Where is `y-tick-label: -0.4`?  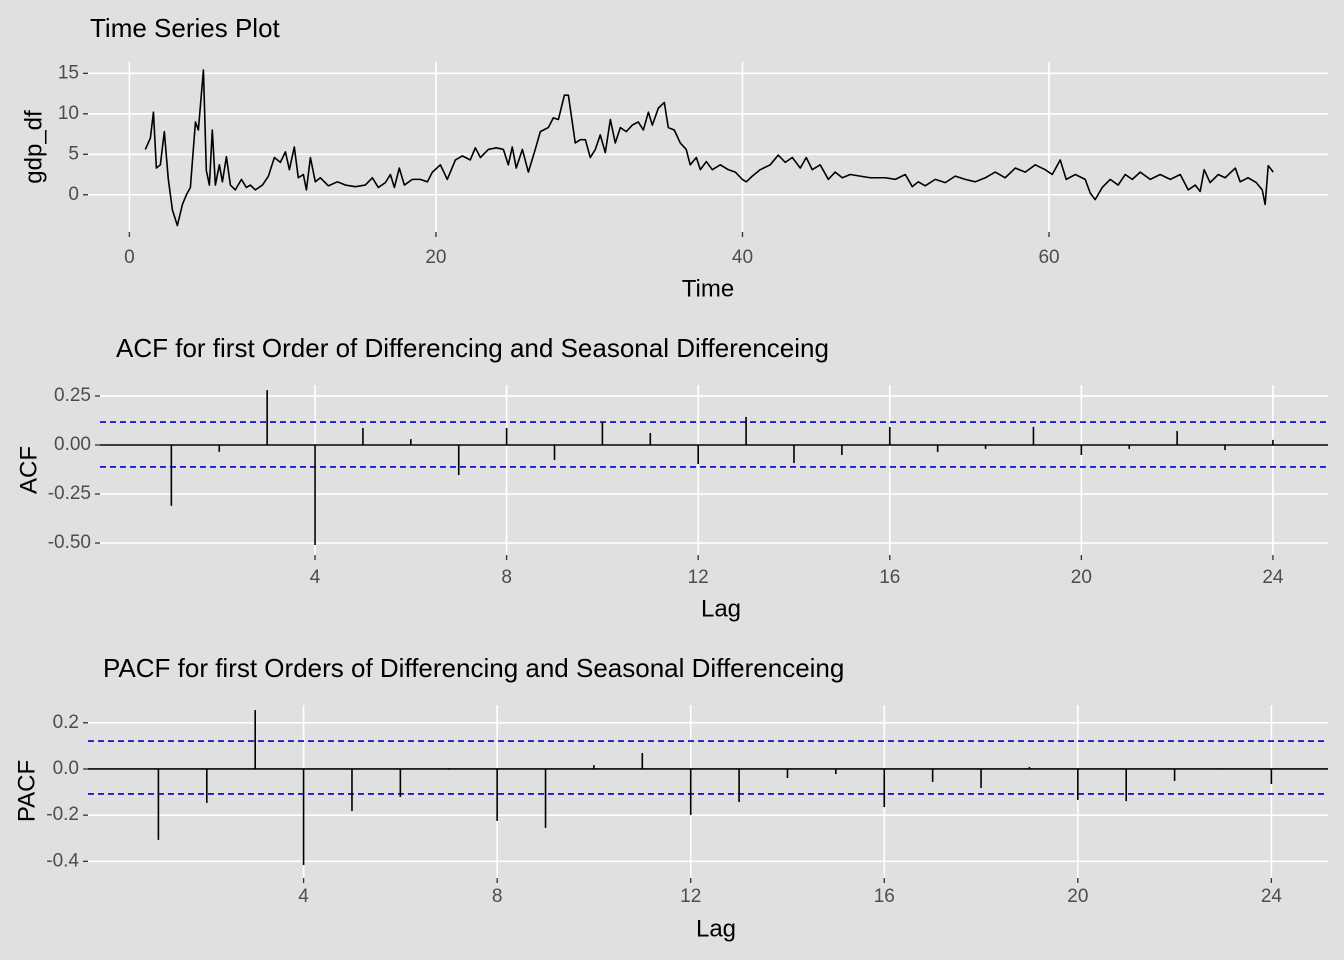
y-tick-label: -0.4 is located at coordinates (62, 860).